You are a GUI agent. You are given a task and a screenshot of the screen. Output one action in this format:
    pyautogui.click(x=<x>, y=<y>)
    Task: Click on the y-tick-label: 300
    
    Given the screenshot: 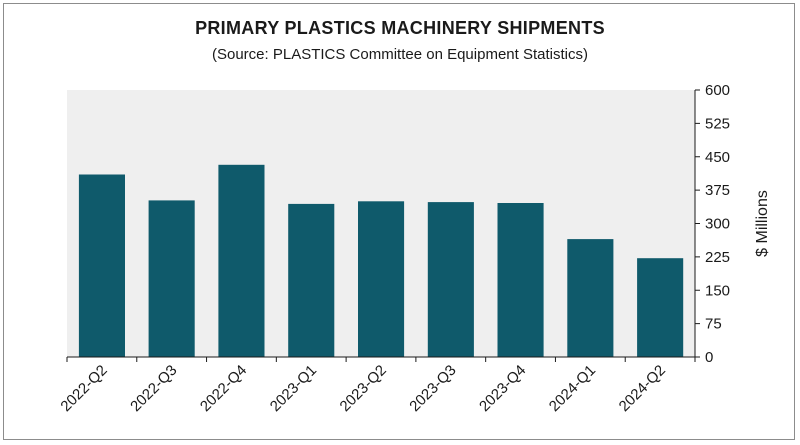 What is the action you would take?
    pyautogui.click(x=717, y=224)
    